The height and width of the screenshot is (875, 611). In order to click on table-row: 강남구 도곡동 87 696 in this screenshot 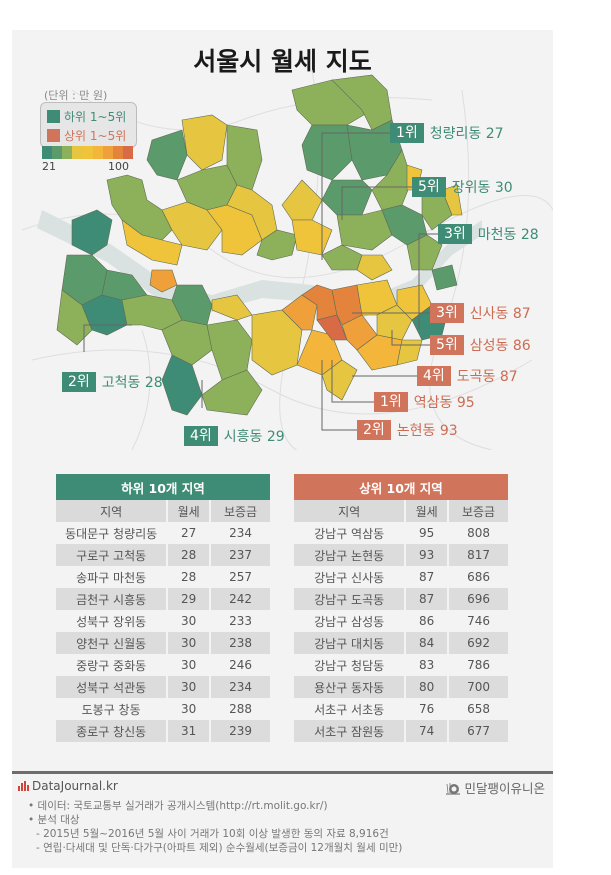, I will do `click(401, 599)`.